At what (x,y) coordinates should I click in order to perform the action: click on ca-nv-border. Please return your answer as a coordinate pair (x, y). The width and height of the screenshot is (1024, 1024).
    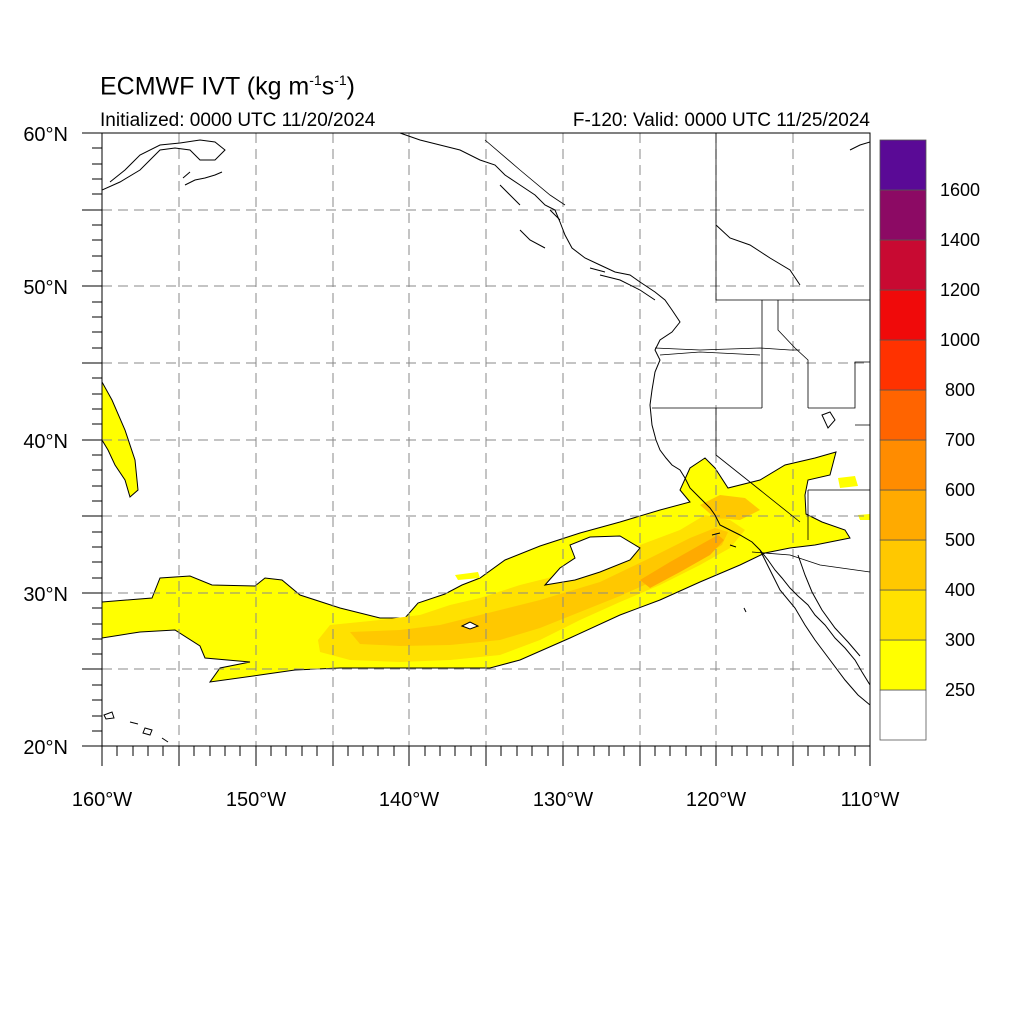
    Looking at the image, I should click on (758, 465).